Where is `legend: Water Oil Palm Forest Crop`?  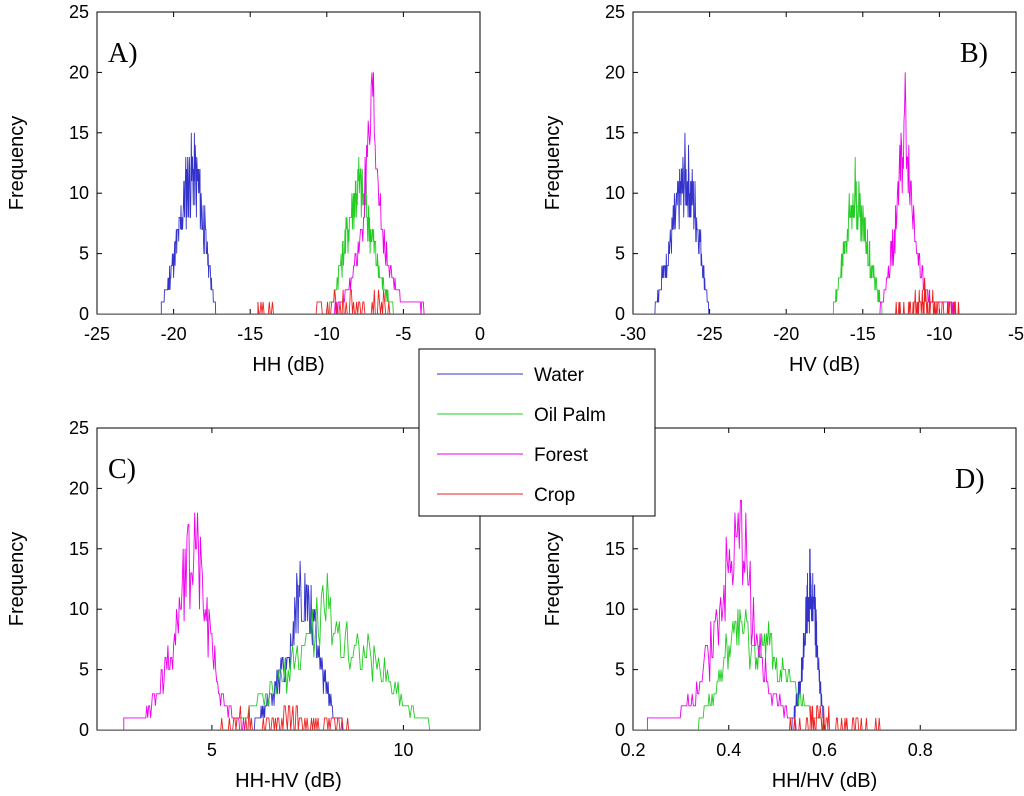
legend: Water Oil Palm Forest Crop is located at coordinates (537, 432).